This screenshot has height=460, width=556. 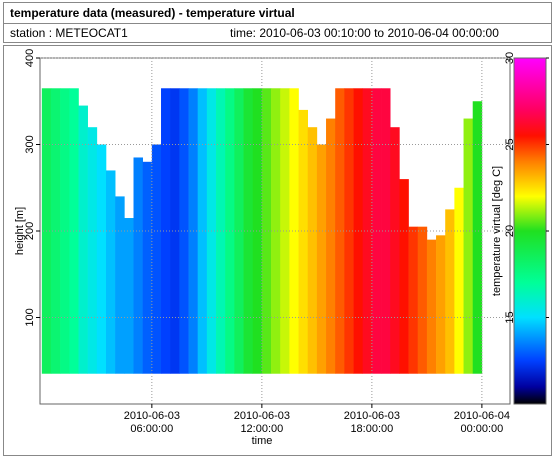 I want to click on colorbar-tick-label: 15, so click(x=510, y=317).